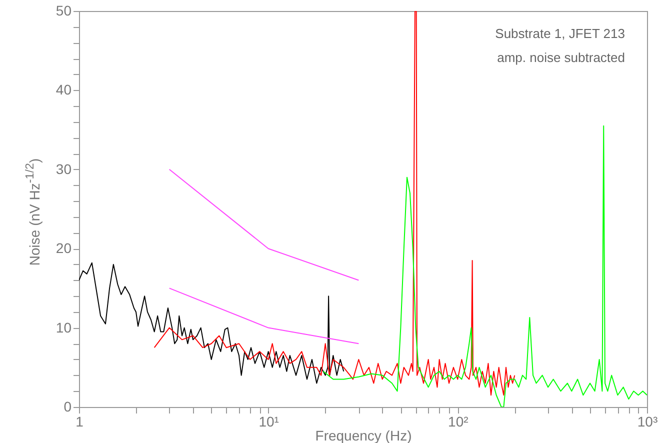  Describe the element at coordinates (64, 248) in the screenshot. I see `y-tick-label: 20` at that location.